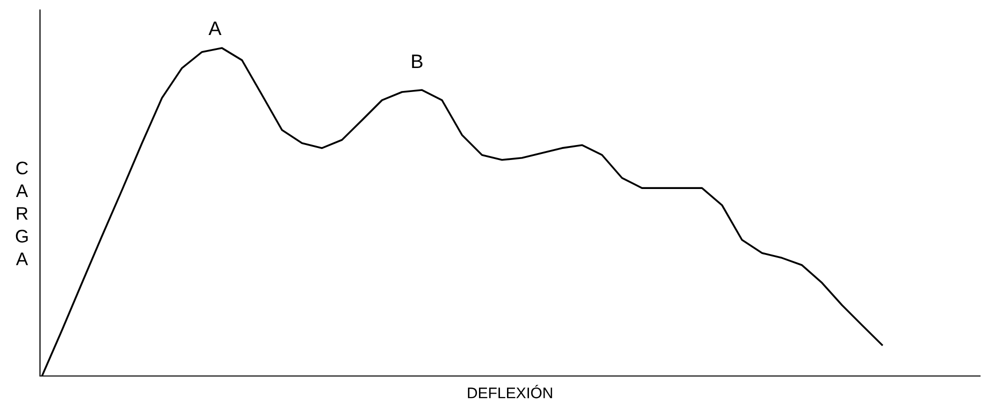 The image size is (995, 403). What do you see at coordinates (22, 214) in the screenshot?
I see `y-axis-title: CARGA` at bounding box center [22, 214].